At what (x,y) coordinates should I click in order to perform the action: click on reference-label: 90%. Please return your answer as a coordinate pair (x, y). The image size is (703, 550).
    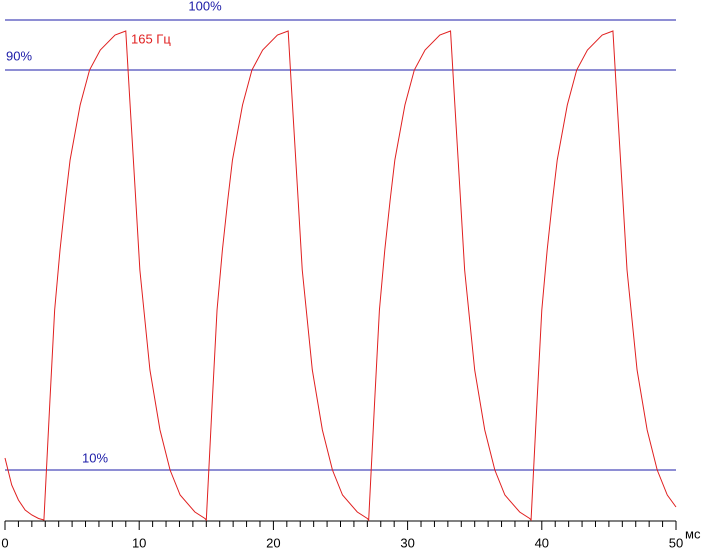
    Looking at the image, I should click on (19, 55).